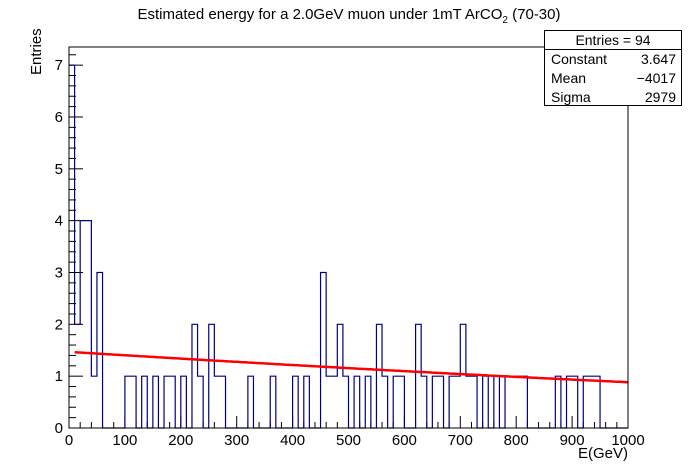 The width and height of the screenshot is (698, 475). What do you see at coordinates (658, 59) in the screenshot?
I see `stats-constant-value: 3.647` at bounding box center [658, 59].